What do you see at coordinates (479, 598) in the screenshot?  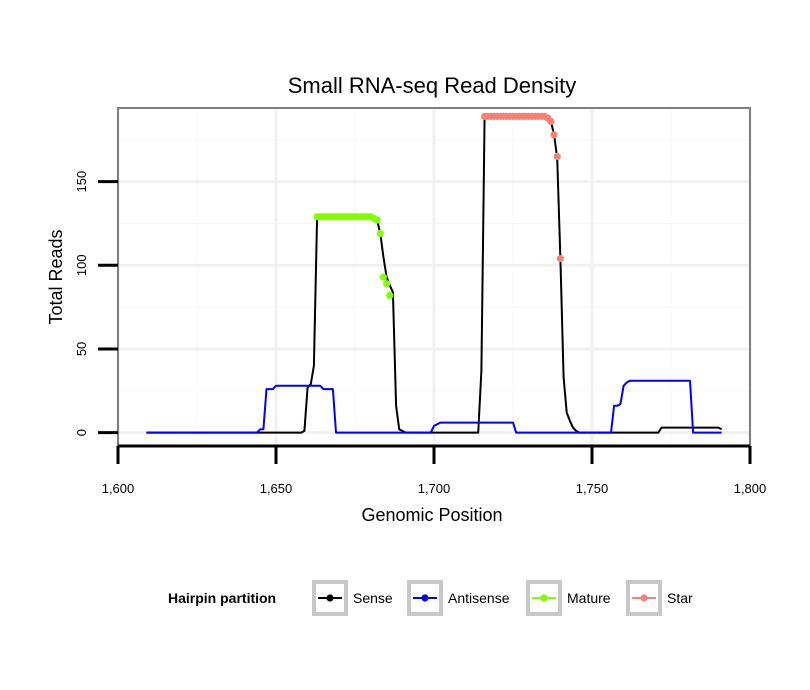 I see `legend-label: Antisense` at bounding box center [479, 598].